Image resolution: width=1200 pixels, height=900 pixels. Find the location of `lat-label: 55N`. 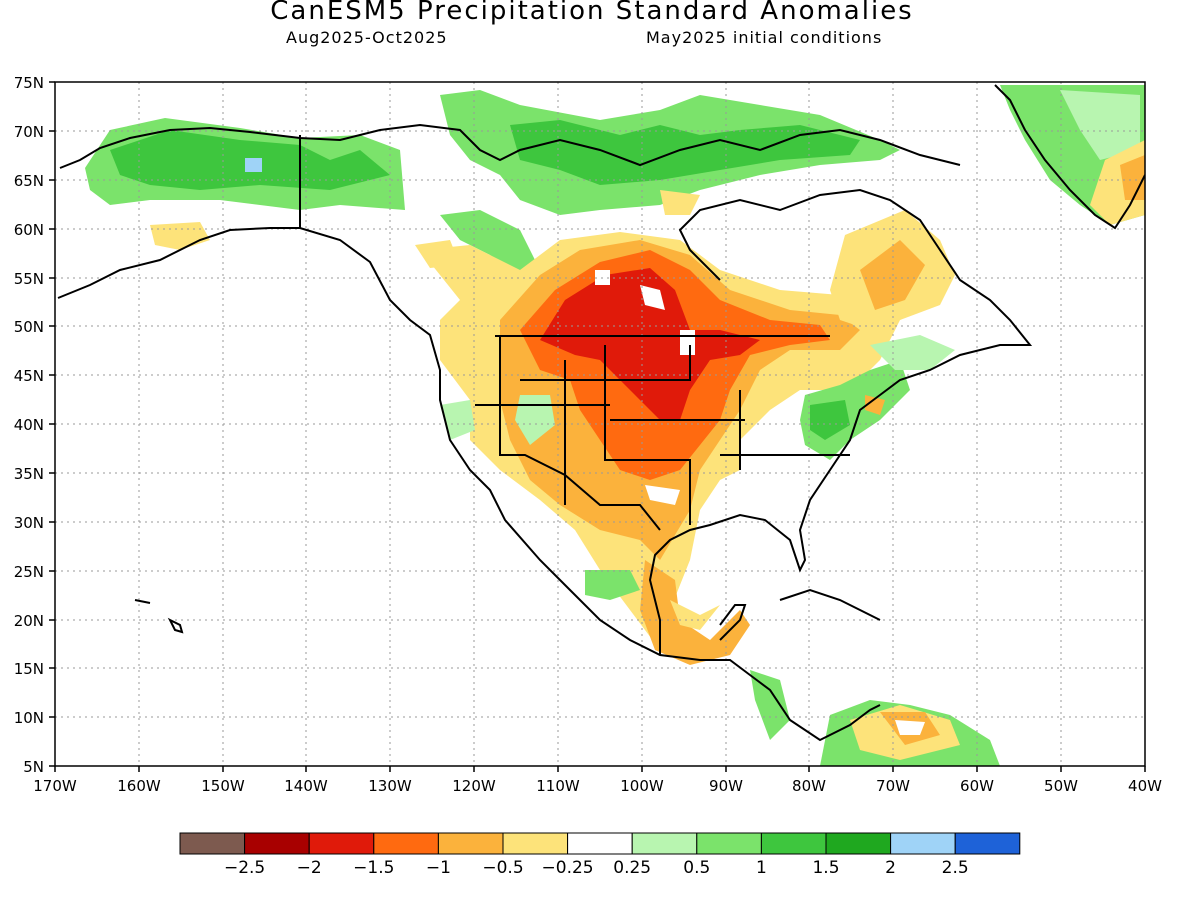

lat-label: 55N is located at coordinates (29, 279).